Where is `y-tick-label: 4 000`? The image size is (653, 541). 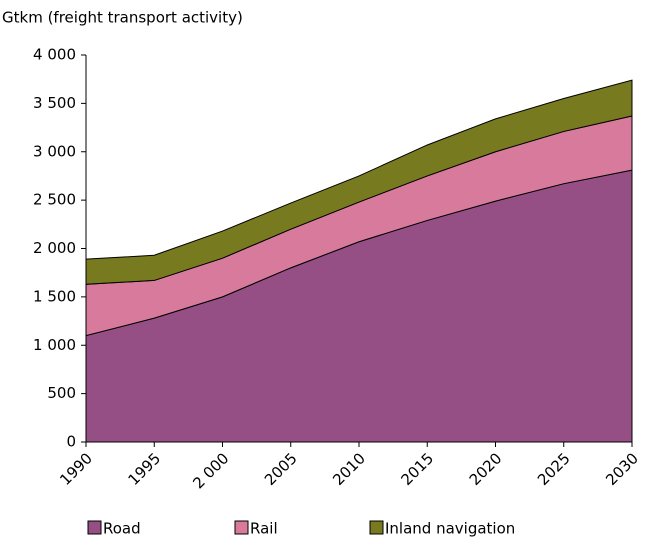
y-tick-label: 4 000 is located at coordinates (54, 55).